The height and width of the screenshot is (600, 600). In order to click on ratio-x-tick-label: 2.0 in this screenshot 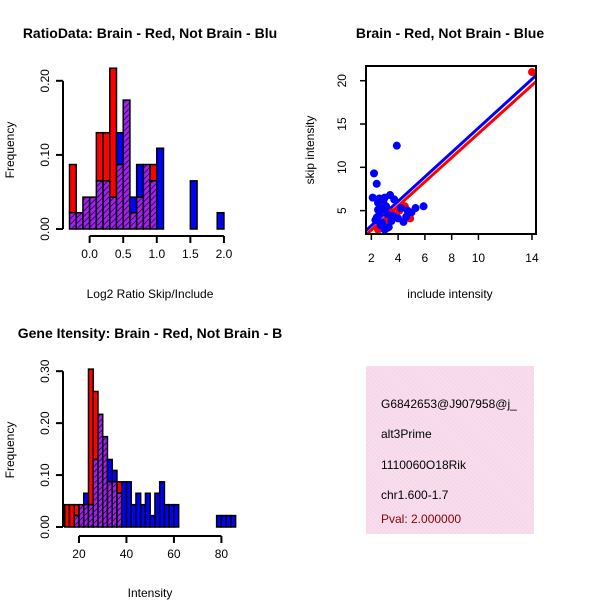, I will do `click(224, 254)`.